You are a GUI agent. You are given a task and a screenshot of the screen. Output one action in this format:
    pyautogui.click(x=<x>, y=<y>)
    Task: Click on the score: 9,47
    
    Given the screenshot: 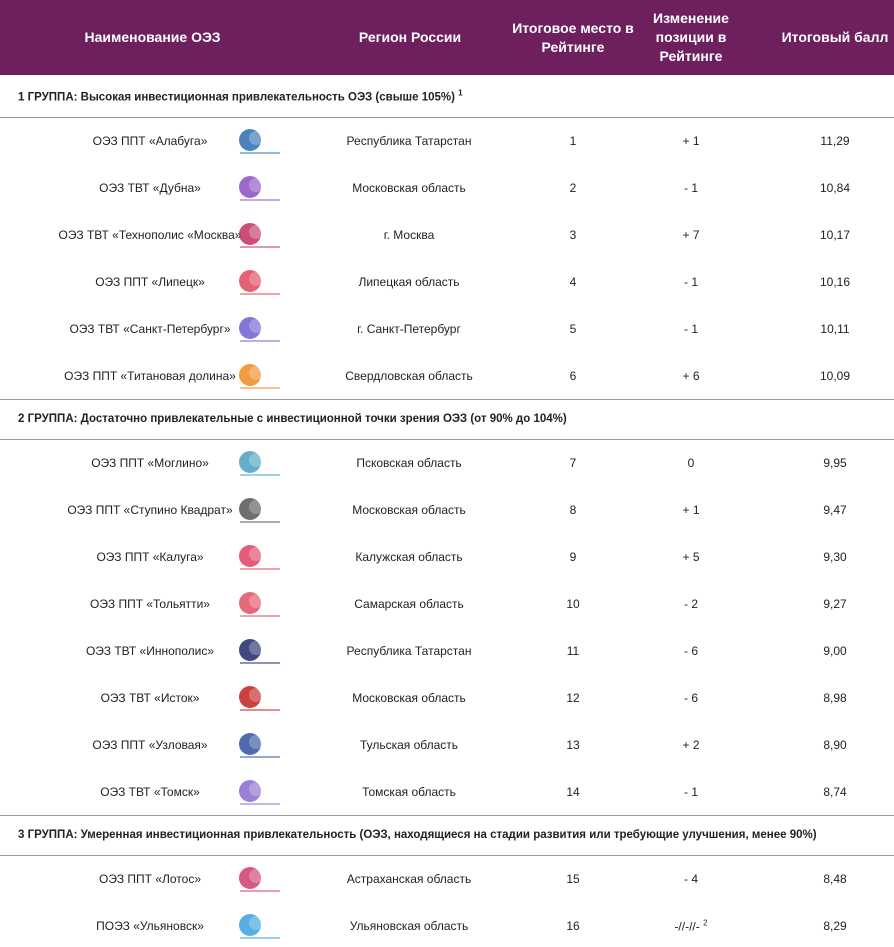 What is the action you would take?
    pyautogui.click(x=835, y=509)
    